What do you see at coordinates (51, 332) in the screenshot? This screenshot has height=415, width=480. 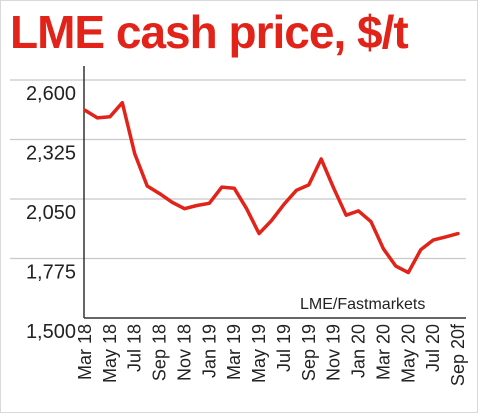 I see `y-tick-label: 1,500` at bounding box center [51, 332].